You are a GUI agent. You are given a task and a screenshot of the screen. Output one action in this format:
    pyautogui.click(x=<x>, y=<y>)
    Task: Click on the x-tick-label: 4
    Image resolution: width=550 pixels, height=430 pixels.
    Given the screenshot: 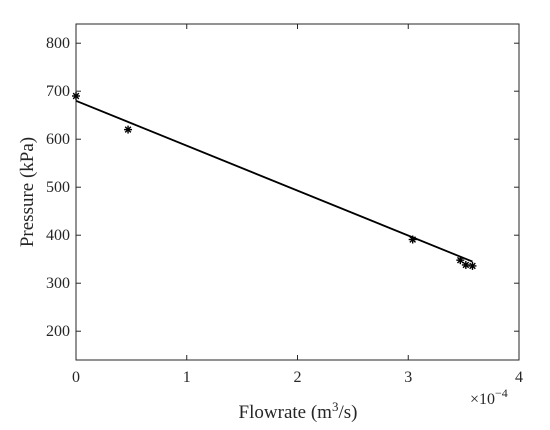 What is the action you would take?
    pyautogui.click(x=519, y=377)
    